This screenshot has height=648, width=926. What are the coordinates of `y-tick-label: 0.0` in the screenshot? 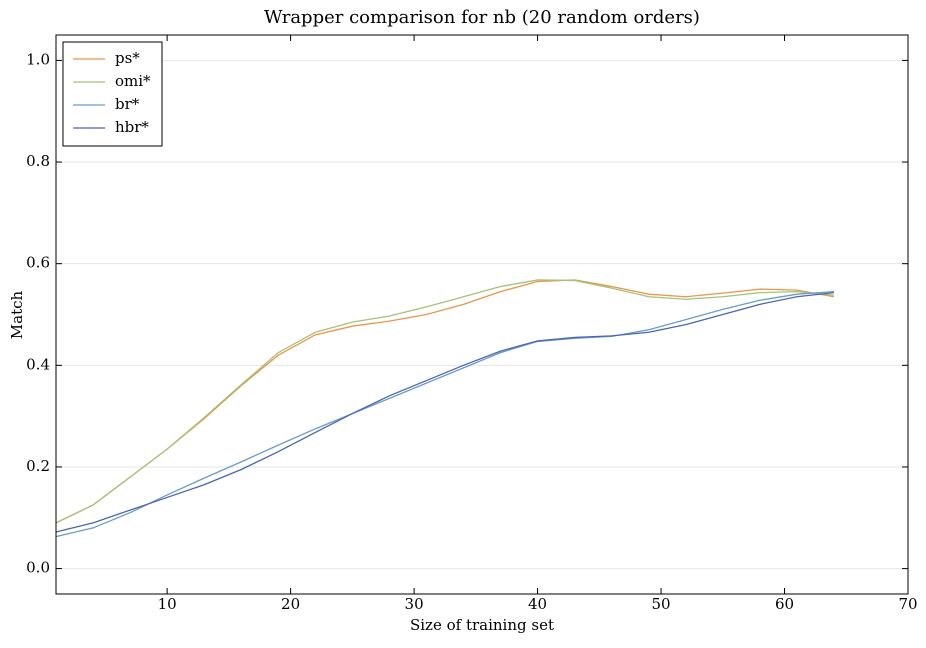 It's located at (38, 568).